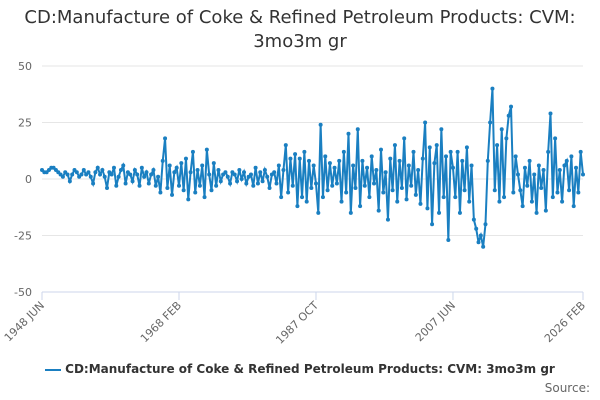 The width and height of the screenshot is (600, 400). Describe the element at coordinates (24, 321) in the screenshot. I see `x-tick-label: 1948 JUN` at that location.